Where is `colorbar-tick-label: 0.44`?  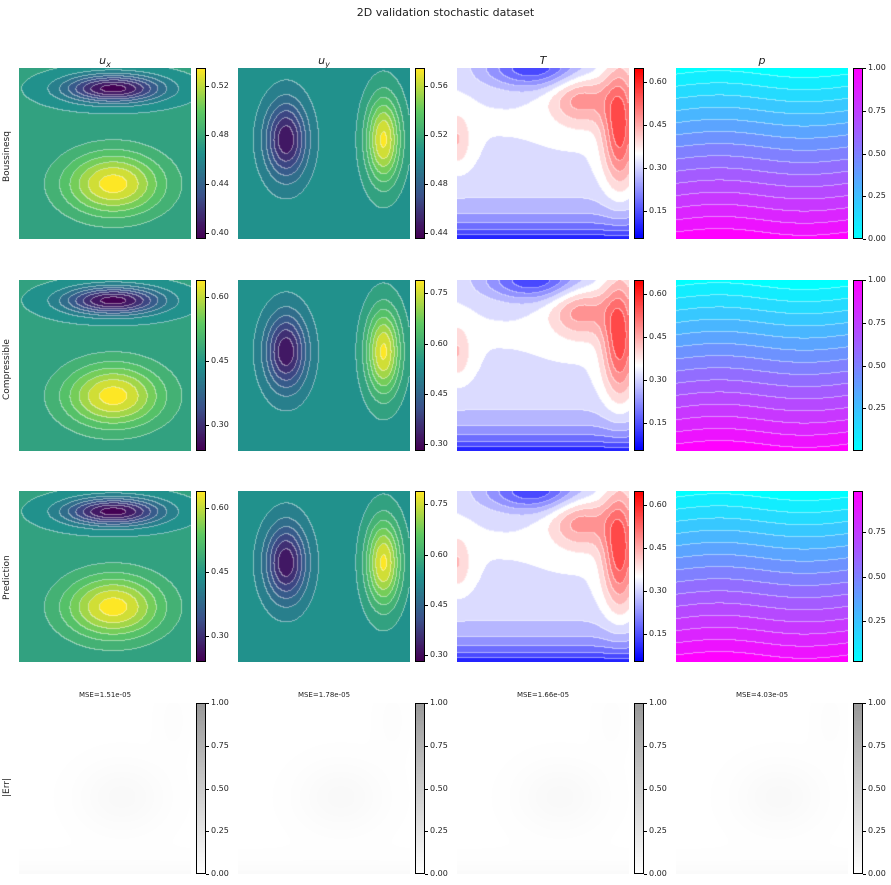 colorbar-tick-label: 0.44 is located at coordinates (220, 184).